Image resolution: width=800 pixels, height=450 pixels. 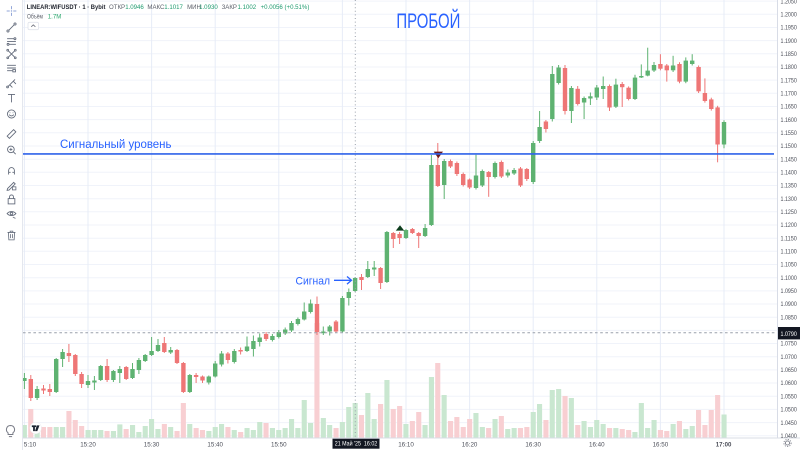 What do you see at coordinates (30, 444) in the screenshot?
I see `svg-text: 5:10` at bounding box center [30, 444].